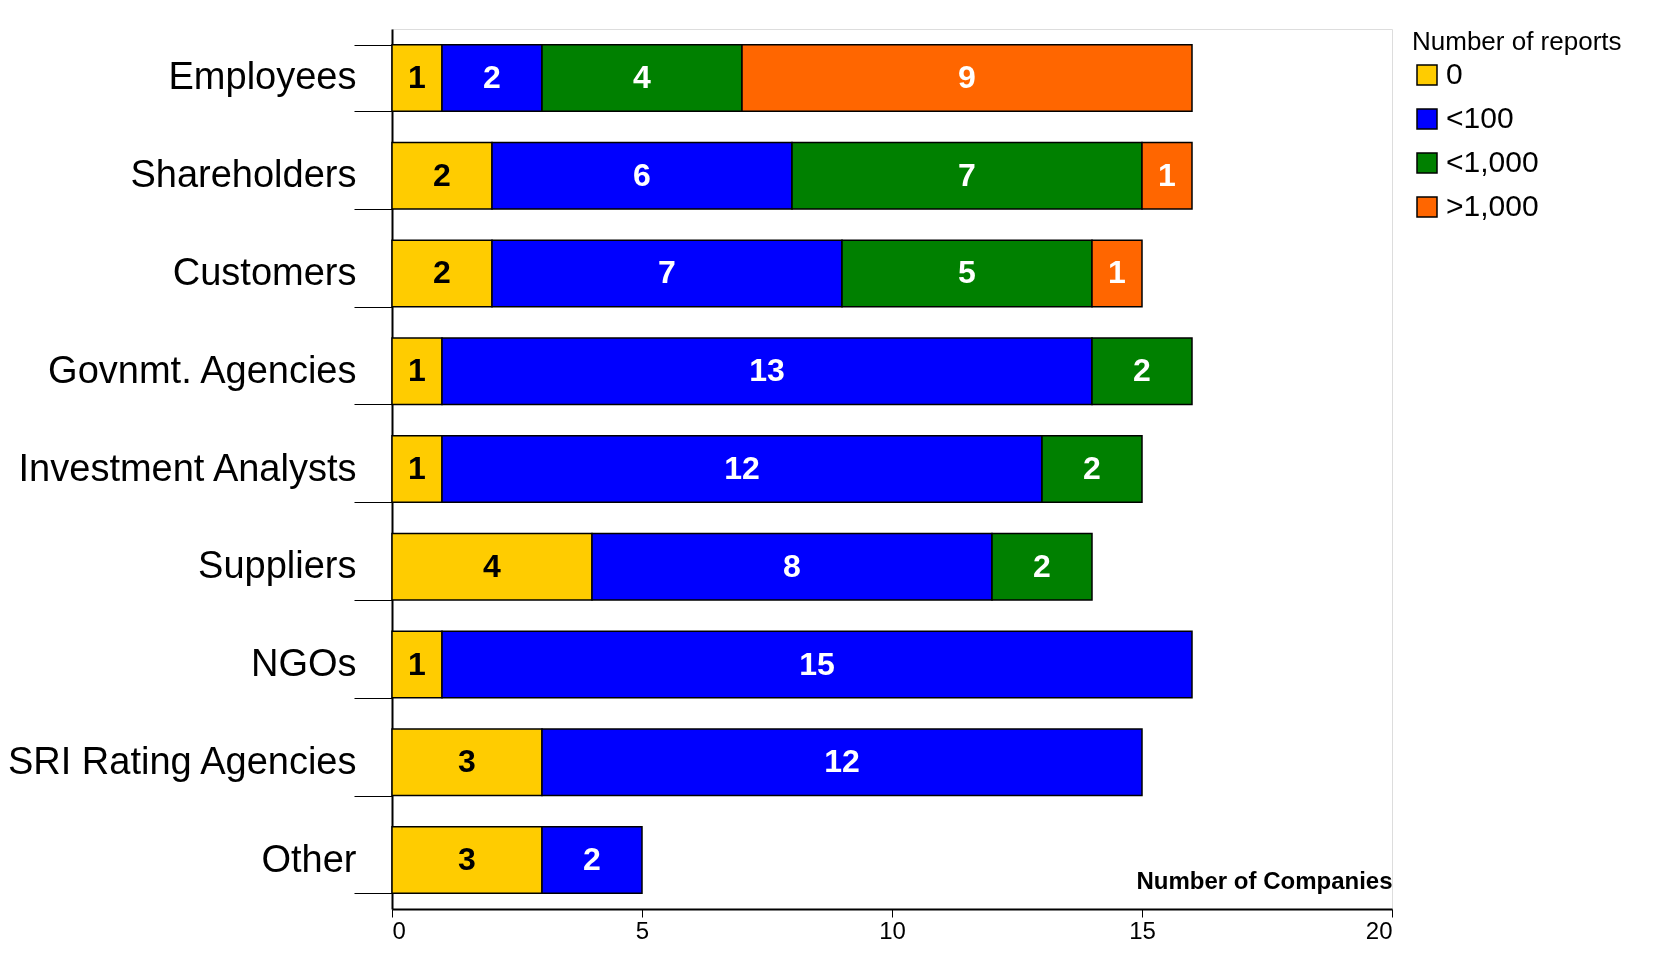  Describe the element at coordinates (967, 272) in the screenshot. I see `data-label: 5` at that location.